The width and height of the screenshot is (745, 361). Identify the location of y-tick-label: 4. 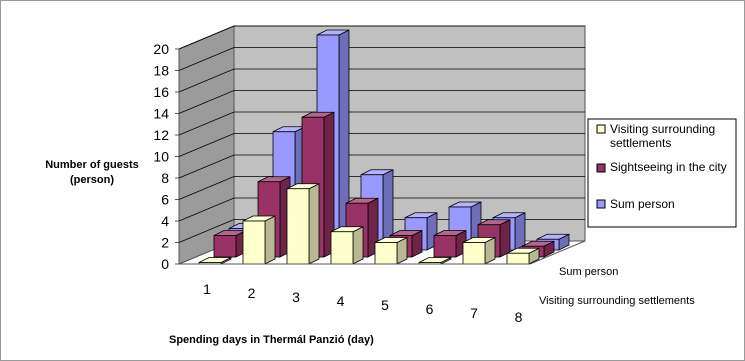
(165, 221).